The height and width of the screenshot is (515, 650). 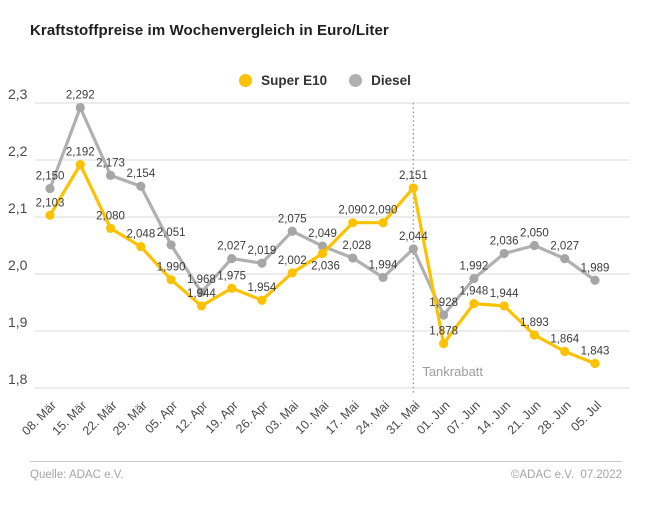 I want to click on x-axis-tick-label: 28. Jun, so click(x=554, y=417).